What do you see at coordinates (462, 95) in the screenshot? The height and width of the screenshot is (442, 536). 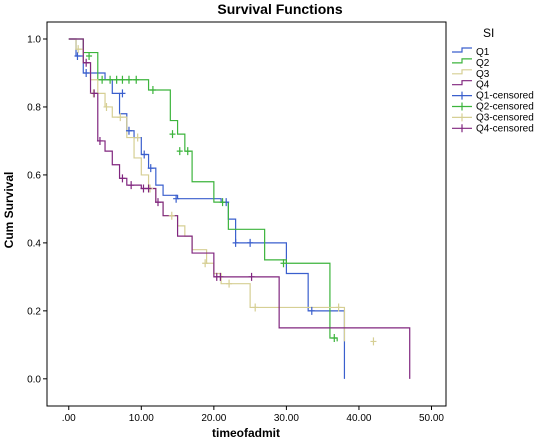 I see `legend-censor-q1` at bounding box center [462, 95].